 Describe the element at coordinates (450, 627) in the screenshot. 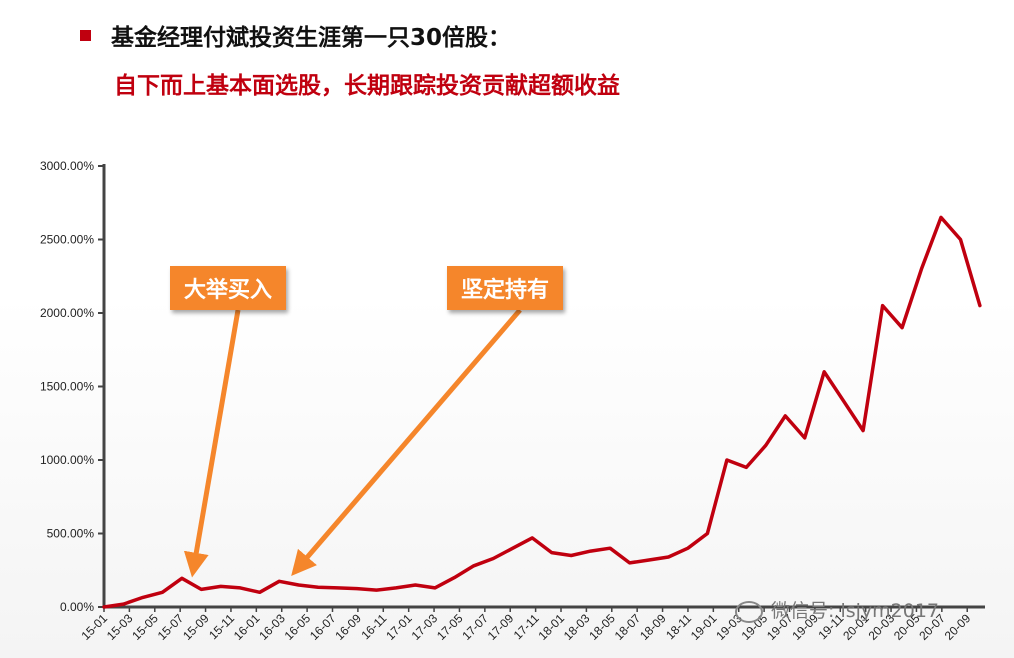

I see `x-tick-label: 17-05` at that location.